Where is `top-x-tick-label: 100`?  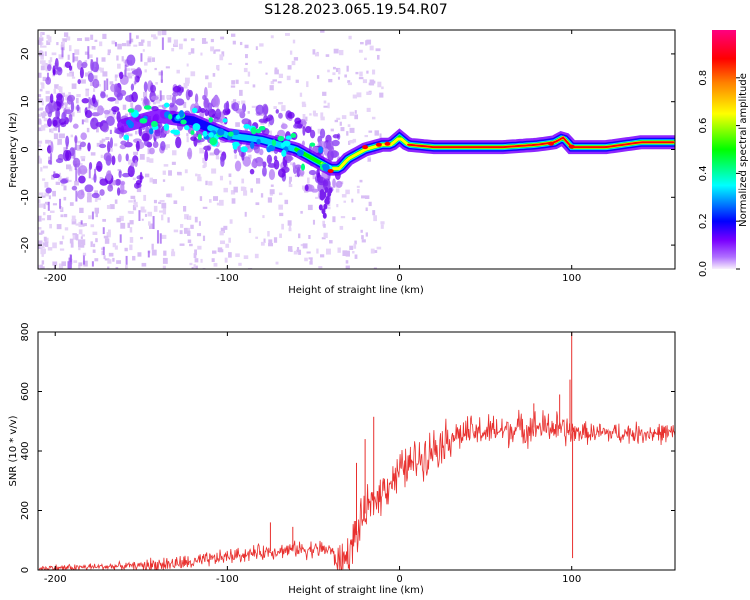
top-x-tick-label: 100 is located at coordinates (571, 278).